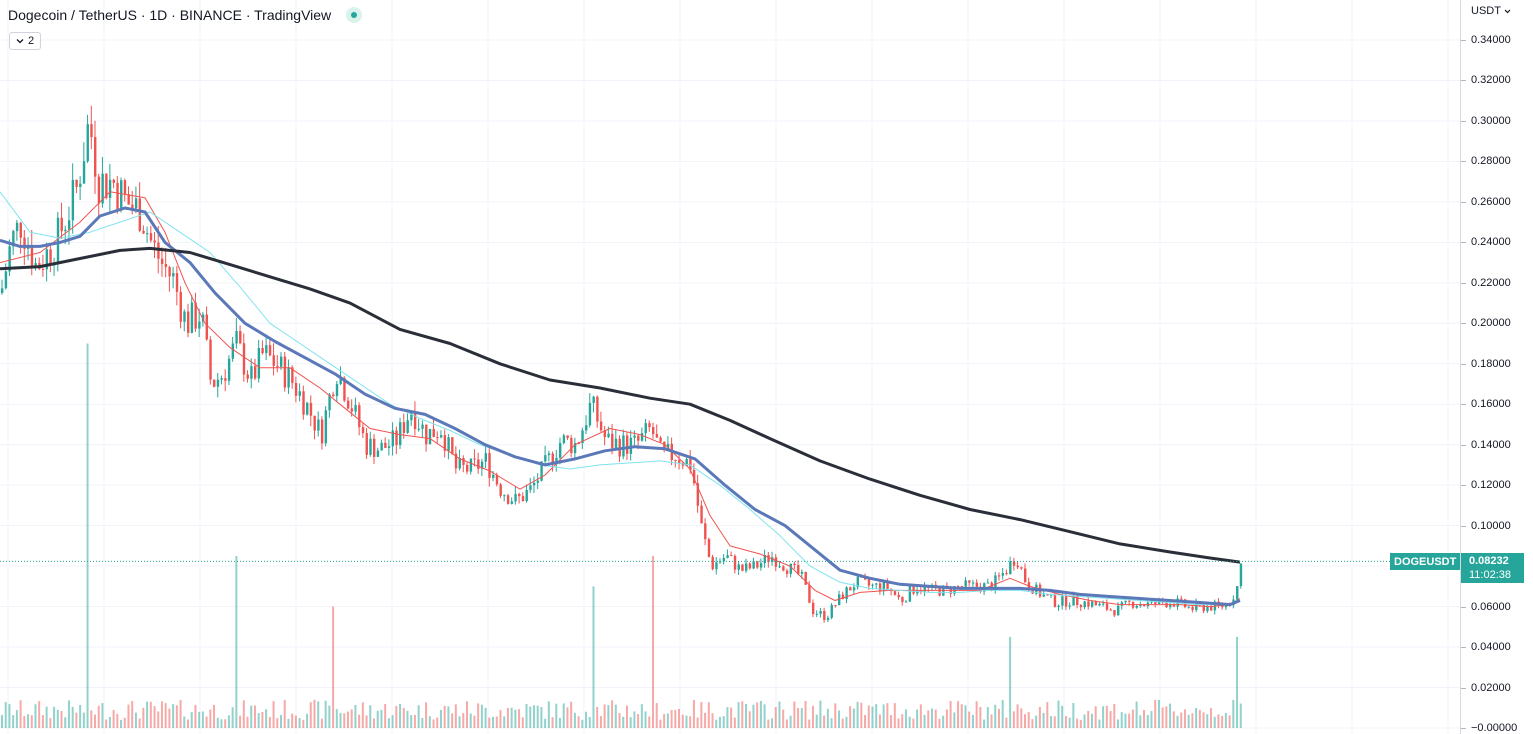 This screenshot has height=734, width=1533. I want to click on currency-selector: USDT, so click(1491, 11).